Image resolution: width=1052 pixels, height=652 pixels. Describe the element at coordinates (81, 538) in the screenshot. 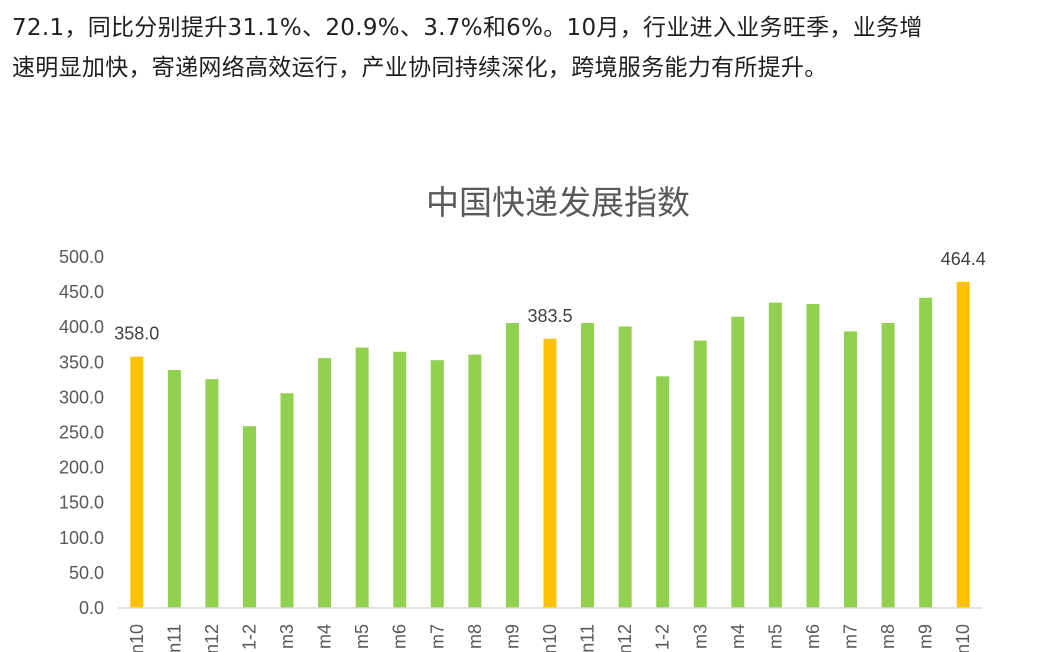

I see `y-tick-label: 100.0` at that location.